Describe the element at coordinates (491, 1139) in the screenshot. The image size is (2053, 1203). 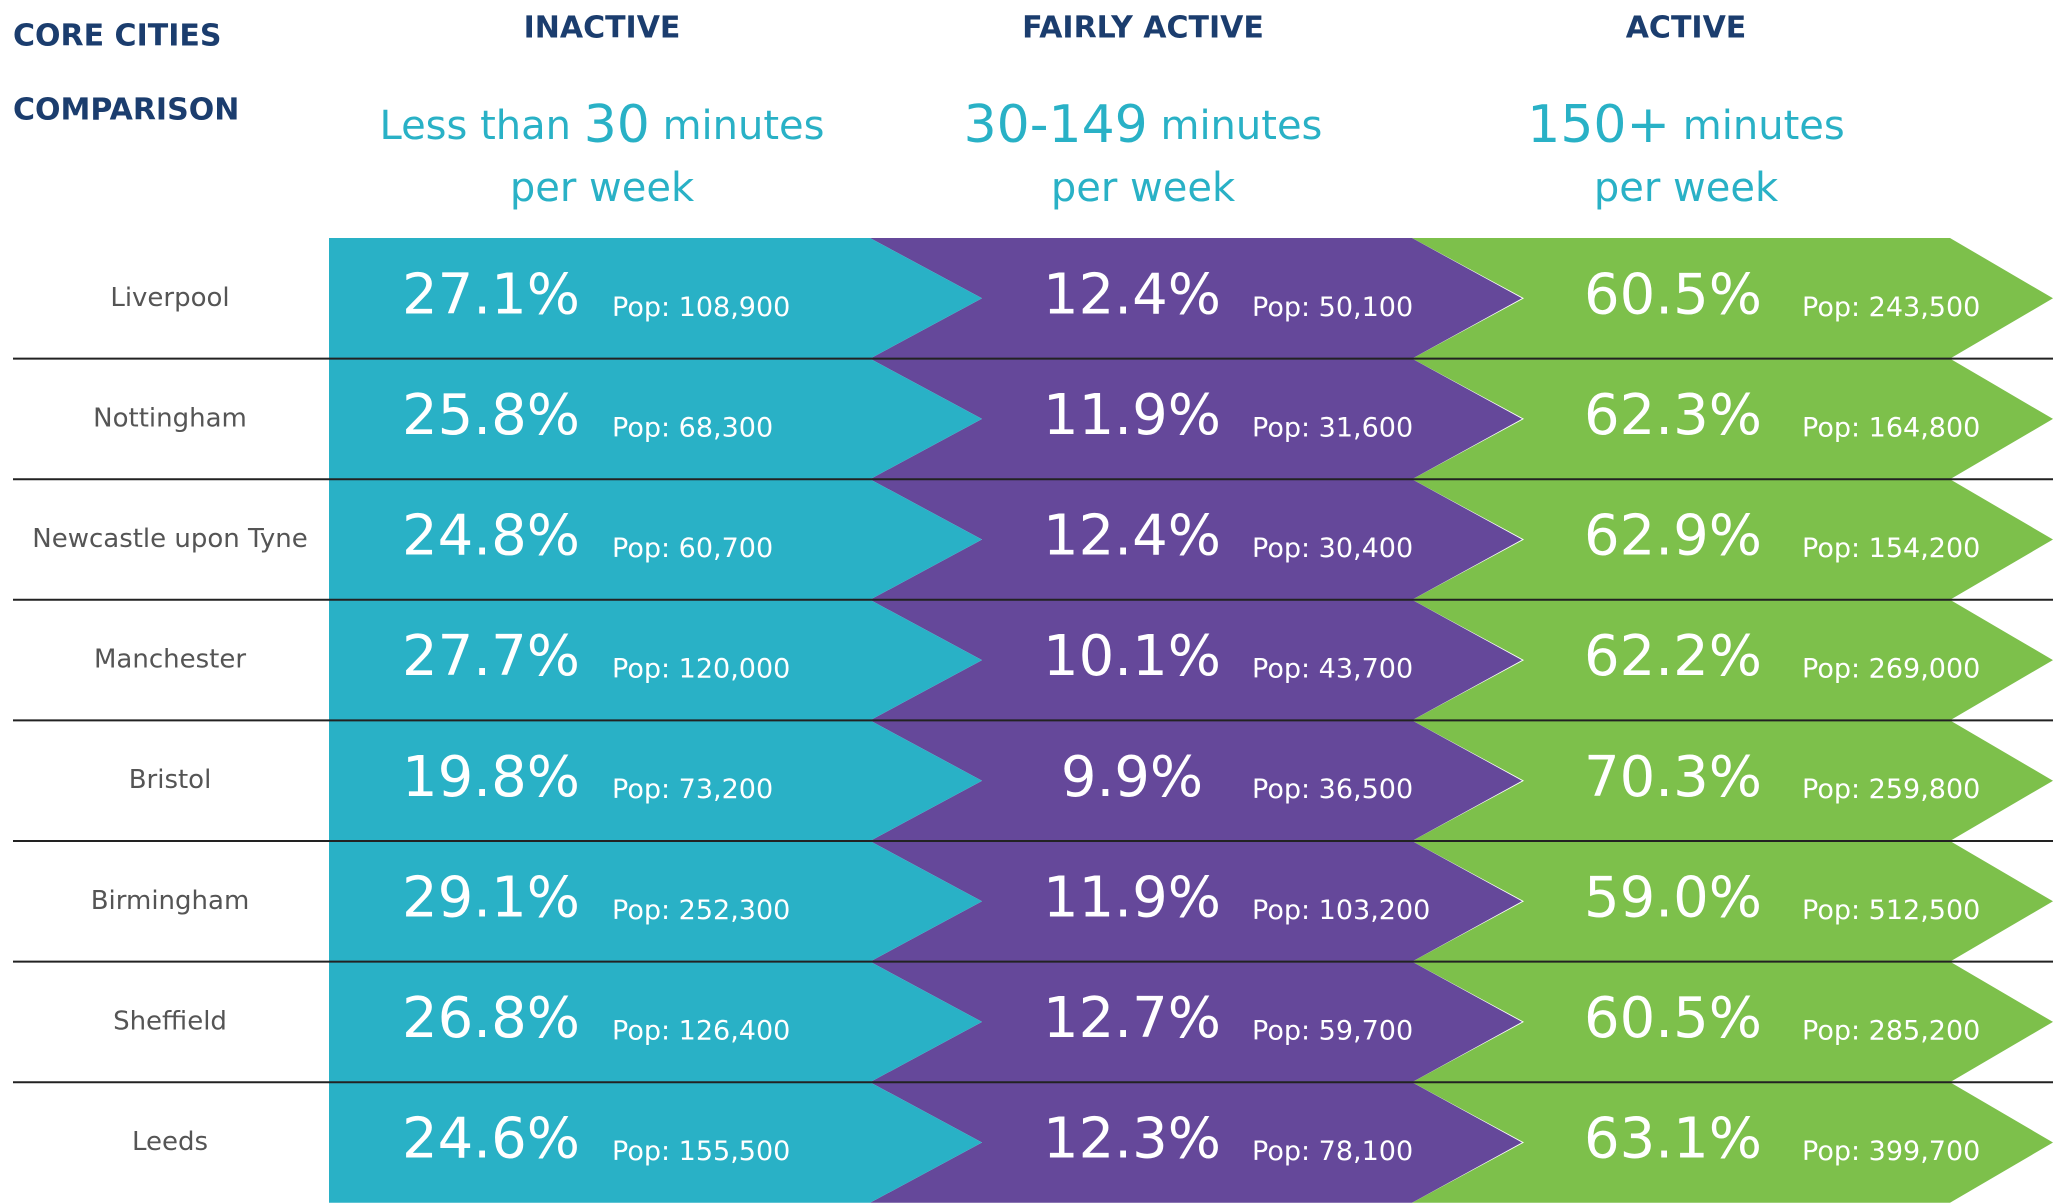
I see `percent: 24.6%` at that location.